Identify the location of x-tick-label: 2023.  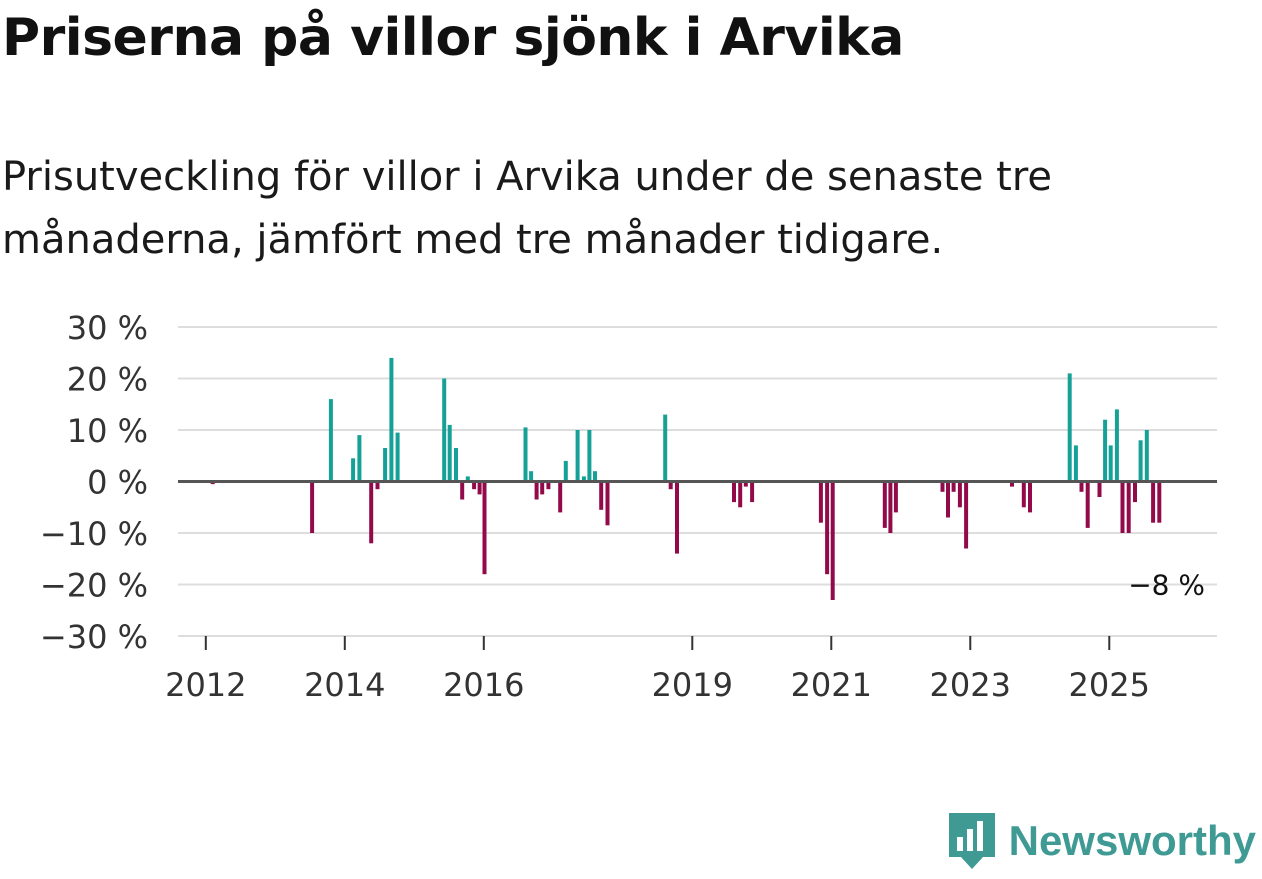
(970, 685).